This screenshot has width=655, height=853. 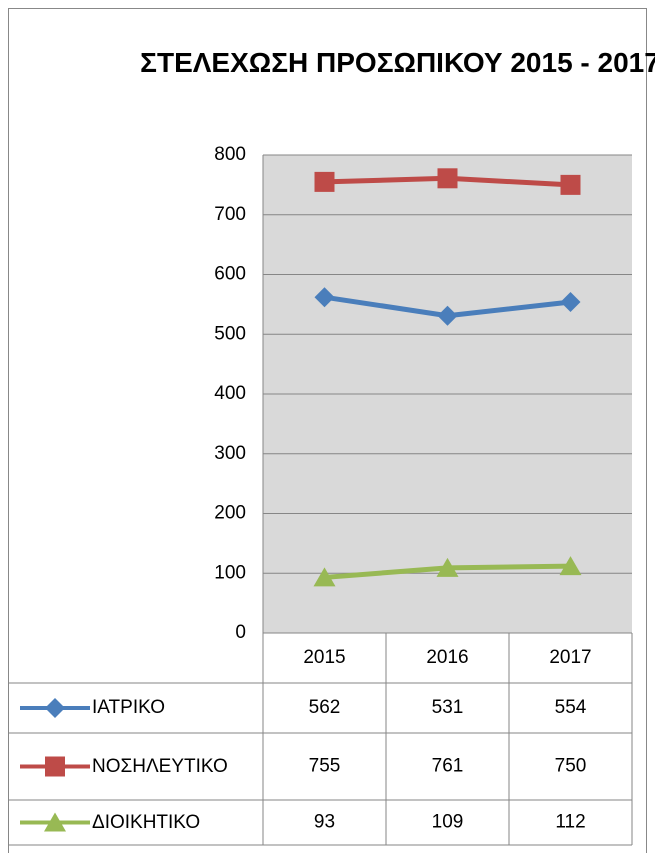 I want to click on y-tick-label: 300, so click(x=230, y=453).